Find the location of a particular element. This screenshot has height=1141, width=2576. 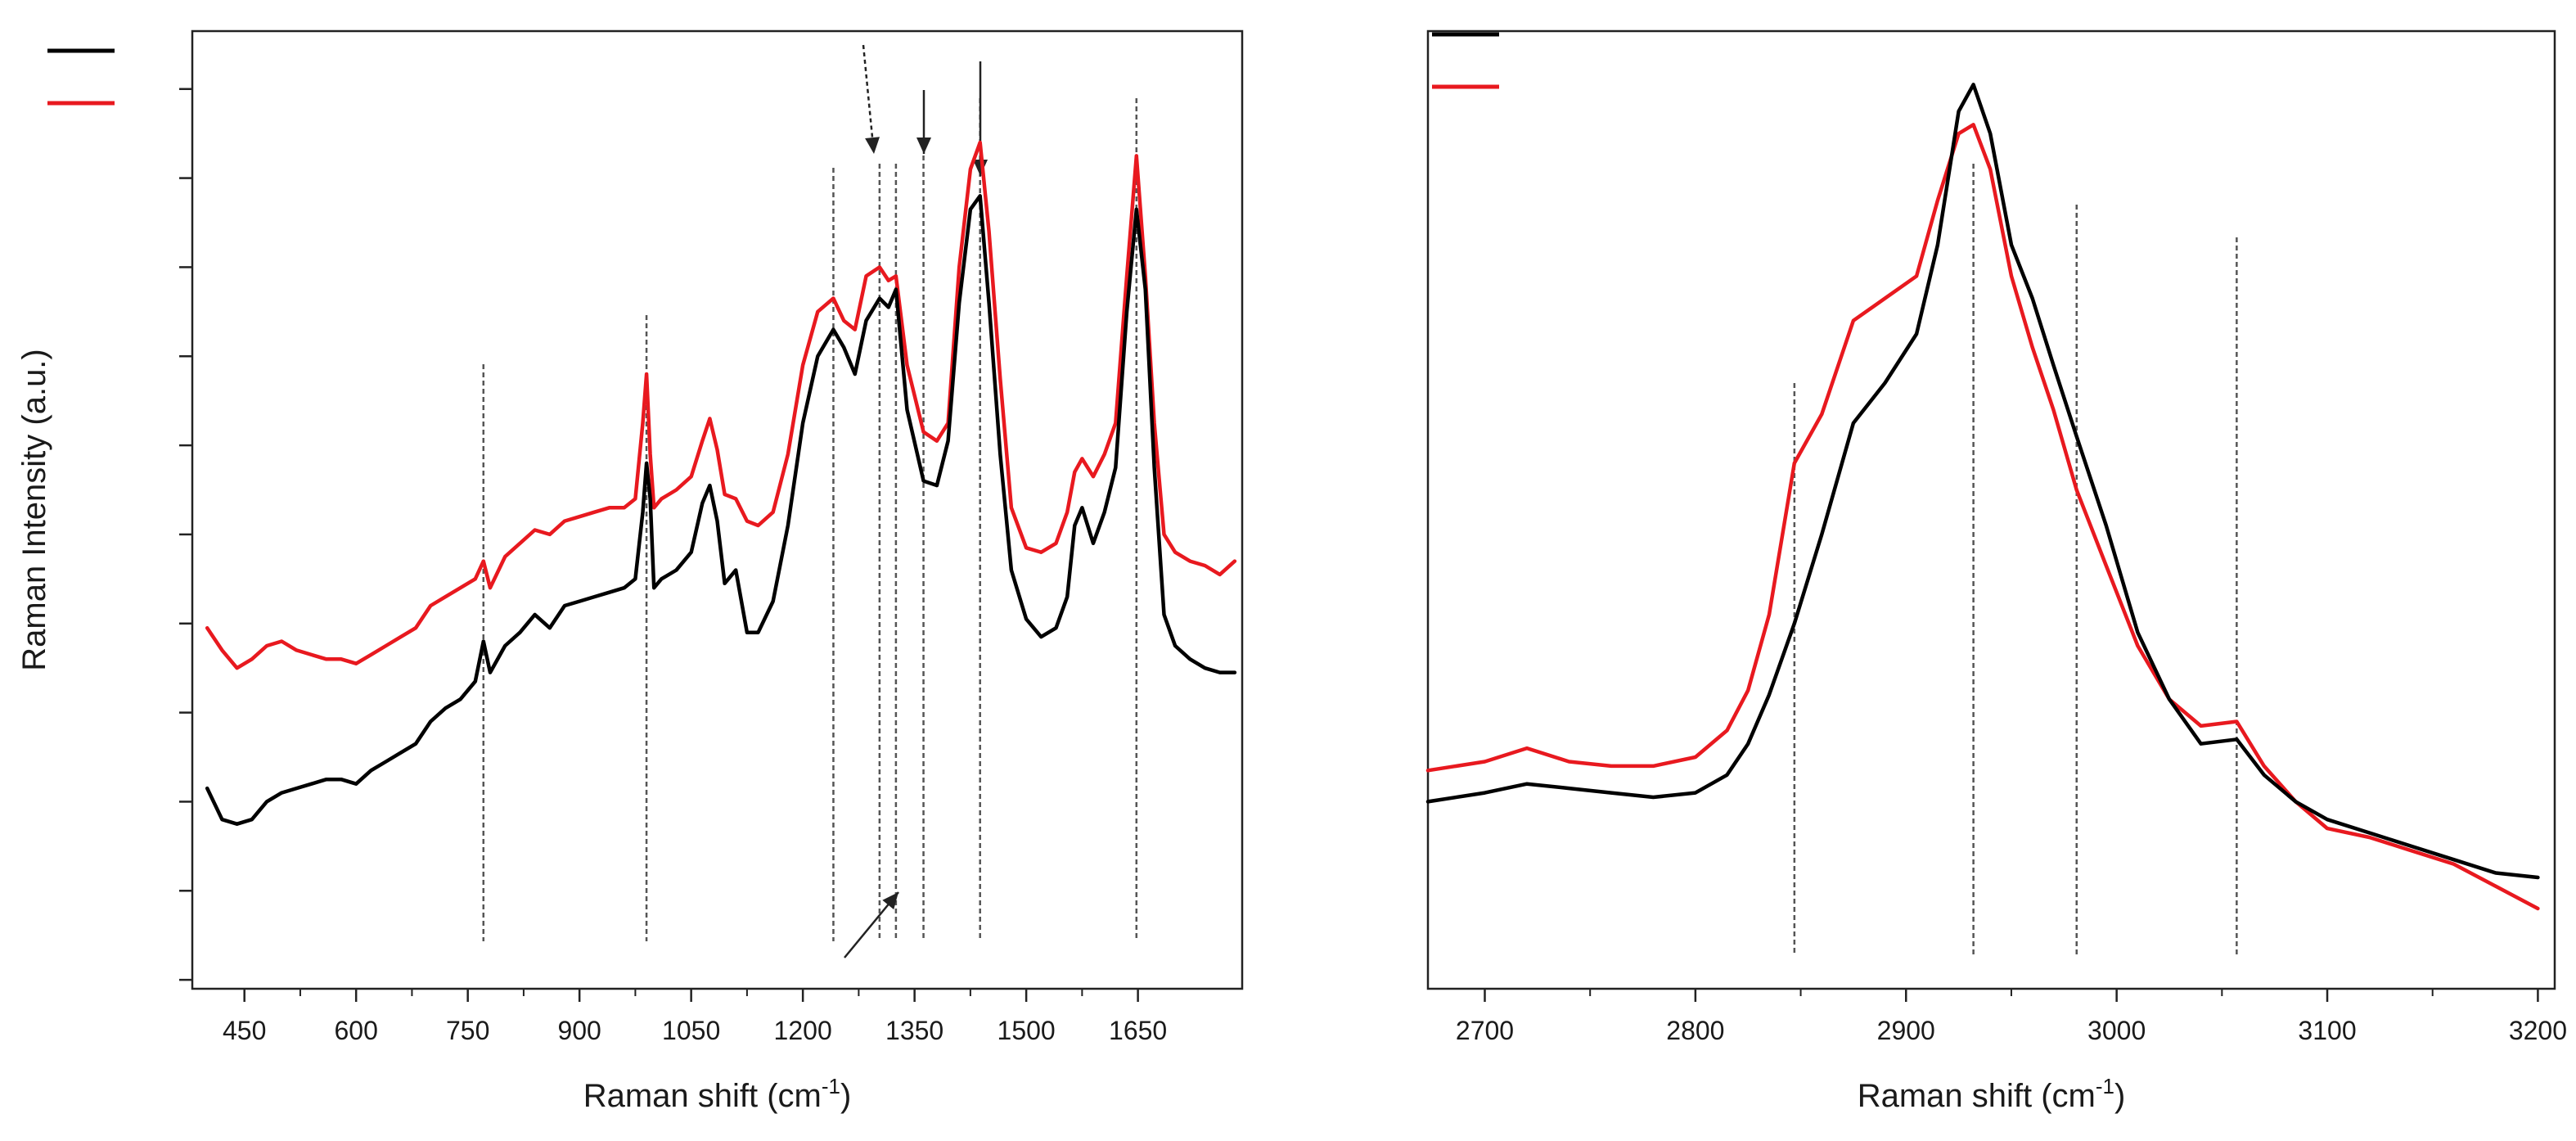

x-tick-label: 1650 is located at coordinates (1138, 1030).